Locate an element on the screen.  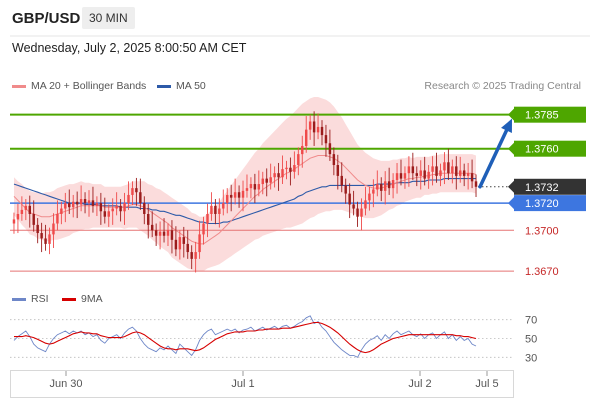
x-tick-label: Jun 30 is located at coordinates (65, 384).